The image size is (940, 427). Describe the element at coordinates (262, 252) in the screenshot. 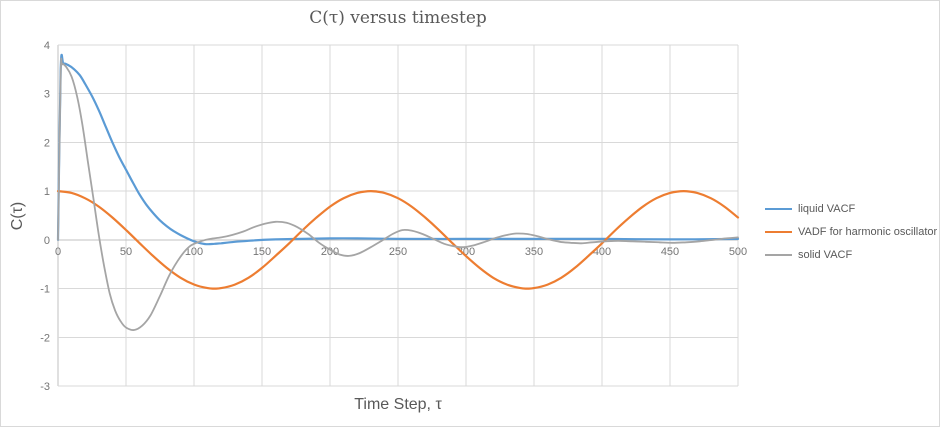

I see `svg-text: 150` at that location.